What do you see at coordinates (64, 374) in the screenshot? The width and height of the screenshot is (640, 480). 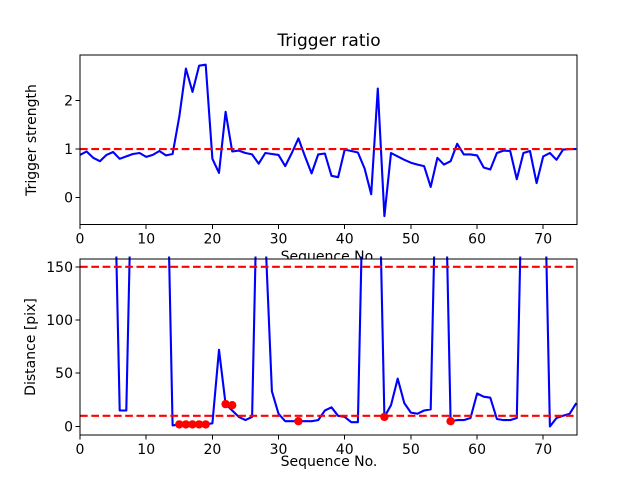 I see `y-tick-label: 50` at bounding box center [64, 374].